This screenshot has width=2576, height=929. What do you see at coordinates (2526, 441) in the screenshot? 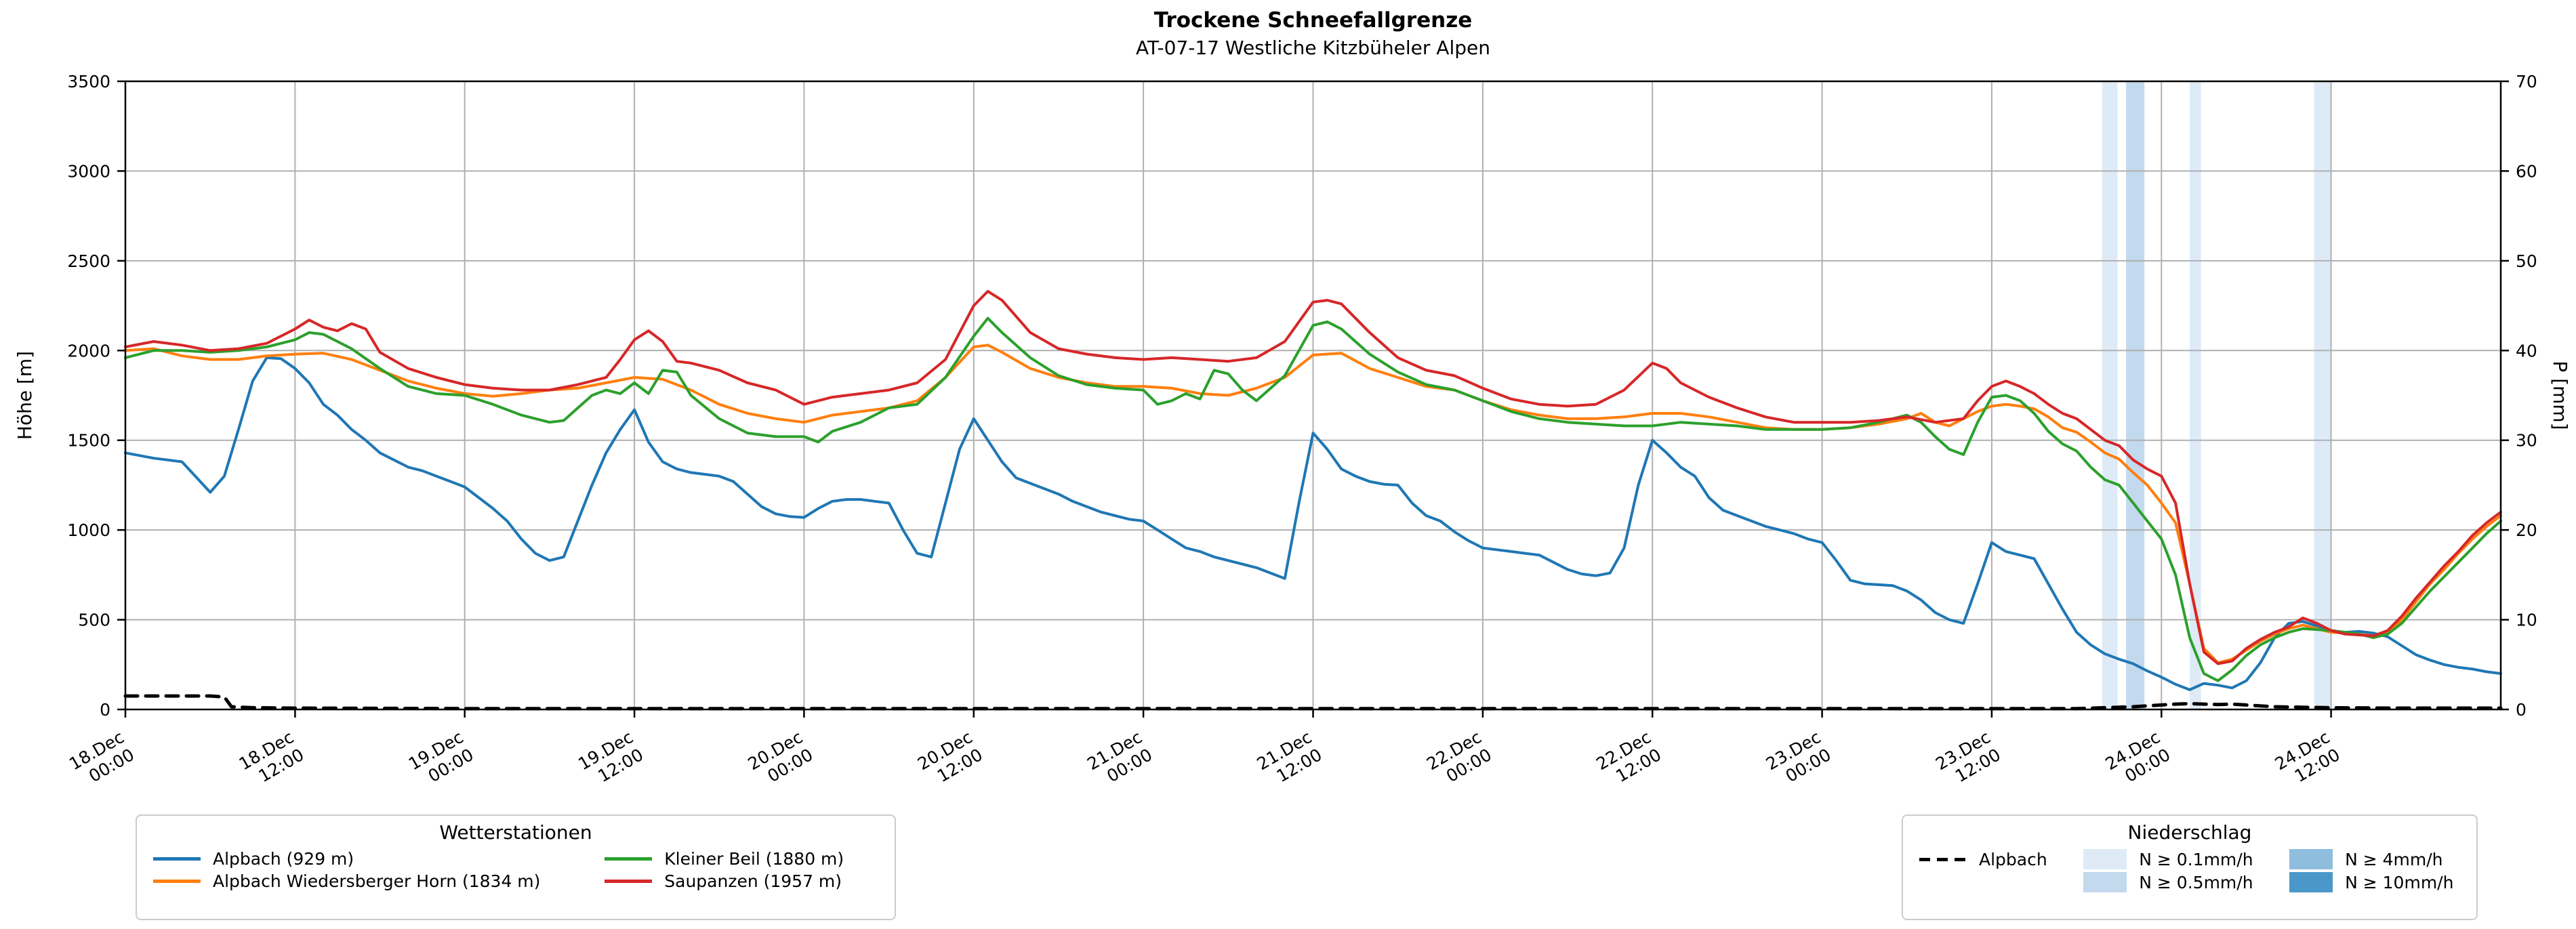
I see `svg-text: 30` at bounding box center [2526, 441].